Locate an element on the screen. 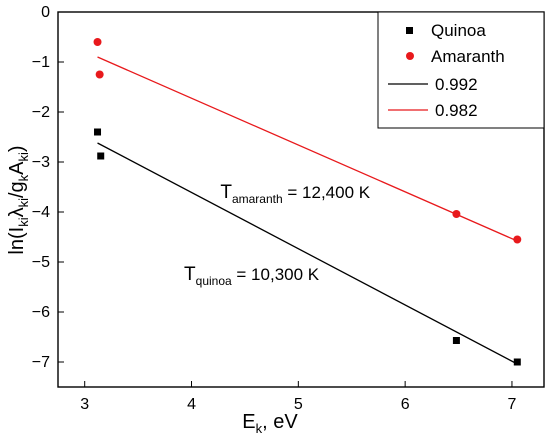 The width and height of the screenshot is (550, 438). y-tick-label: −1 is located at coordinates (41, 62).